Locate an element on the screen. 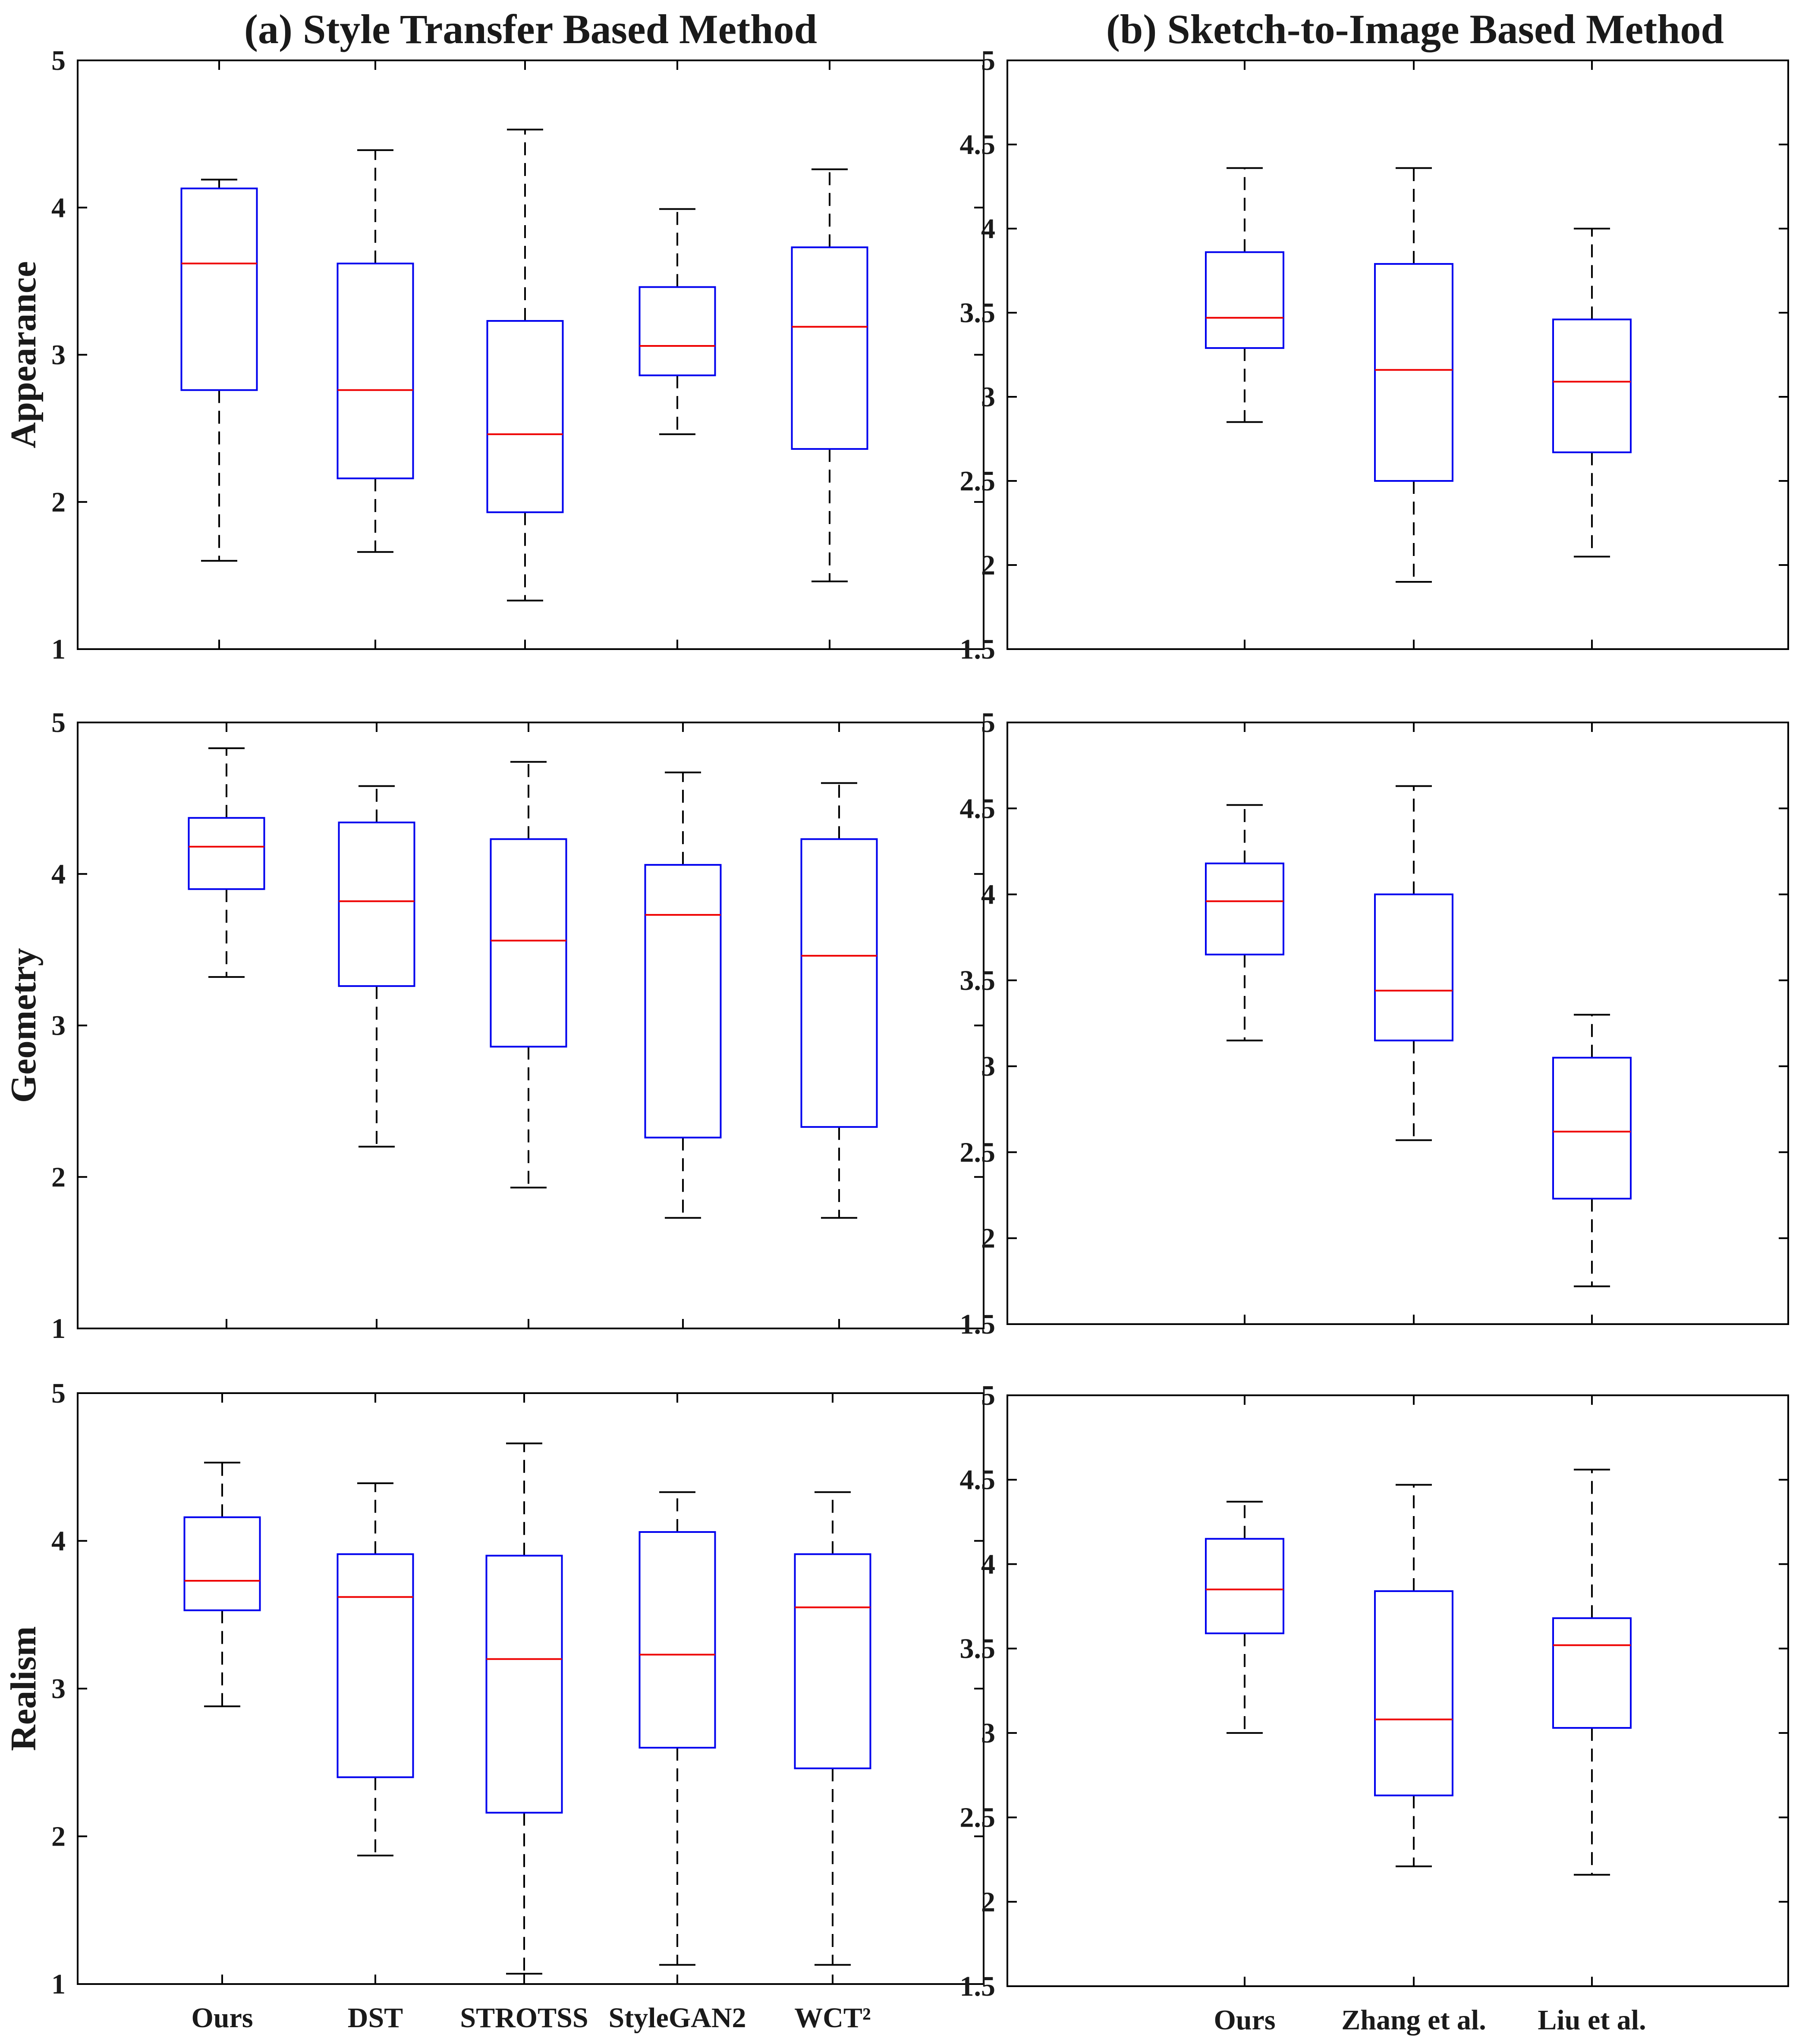 Image resolution: width=1799 pixels, height=2044 pixels. panel-title: (a) Style Transfer Based Method is located at coordinates (530, 29).